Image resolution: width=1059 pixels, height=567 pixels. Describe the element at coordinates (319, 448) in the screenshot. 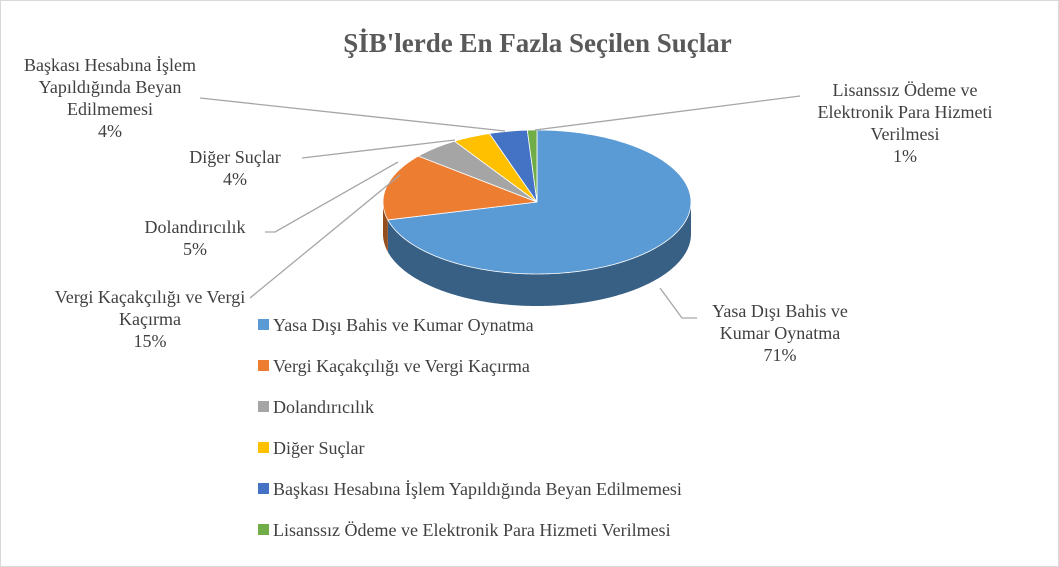

I see `legend-label: Diğer Suçlar` at that location.